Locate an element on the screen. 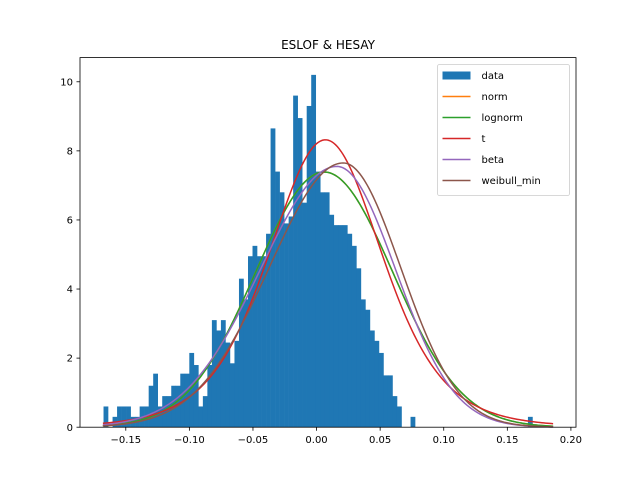 This screenshot has width=640, height=480. legend-label-data: data is located at coordinates (493, 76).